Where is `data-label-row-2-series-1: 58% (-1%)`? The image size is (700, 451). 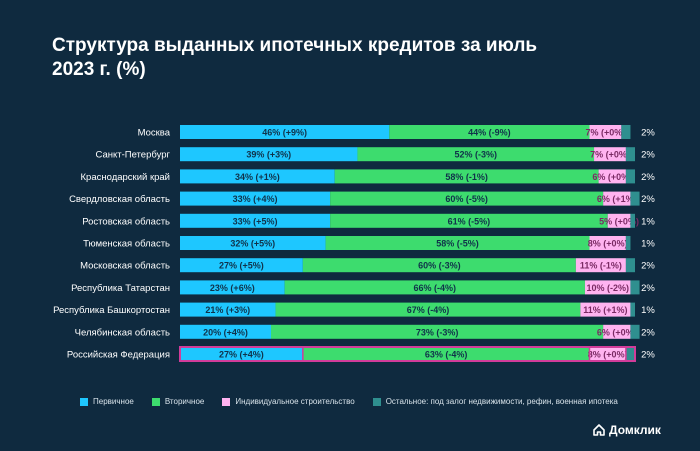 data-label-row-2-series-1: 58% (-1%) is located at coordinates (466, 177).